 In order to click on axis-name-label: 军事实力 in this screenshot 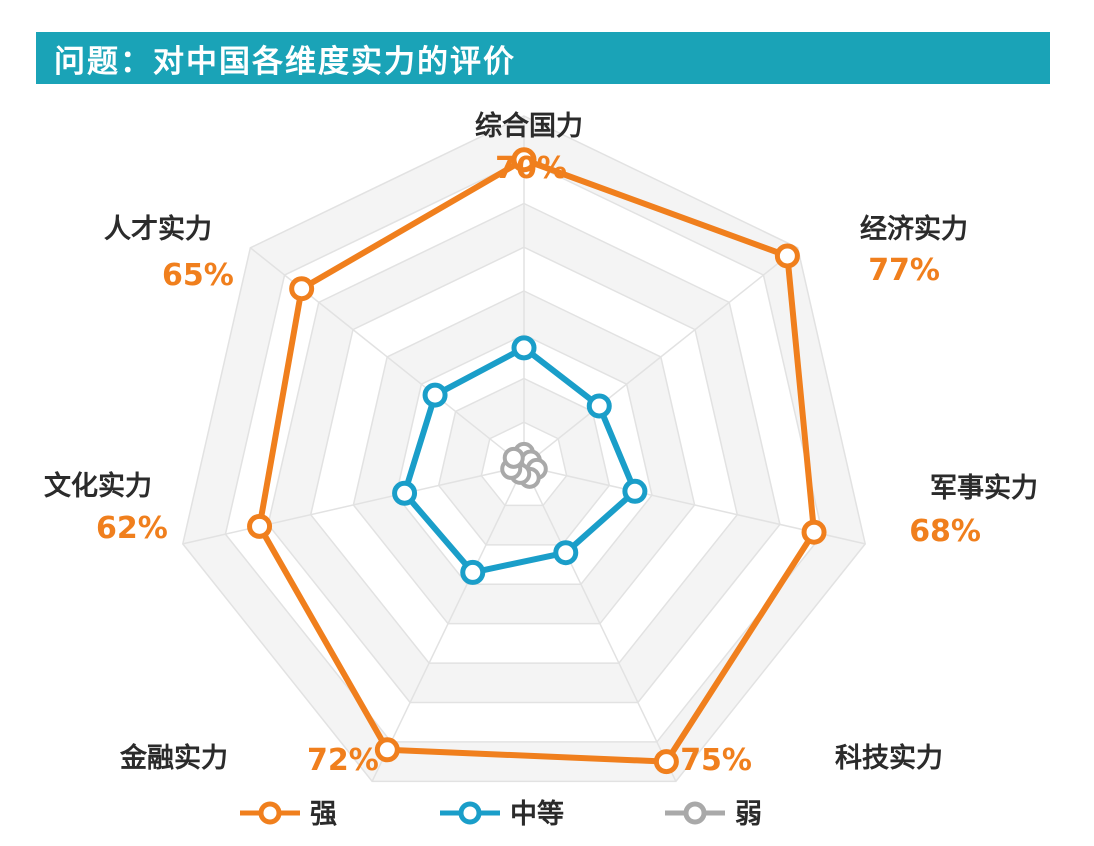, I will do `click(984, 488)`.